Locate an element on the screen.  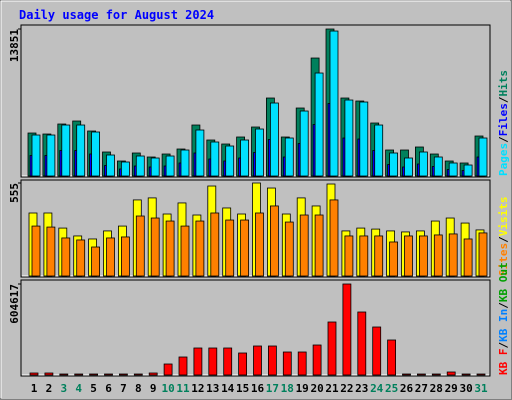
legend: Pages/Files/Hits is located at coordinates (503, 123).